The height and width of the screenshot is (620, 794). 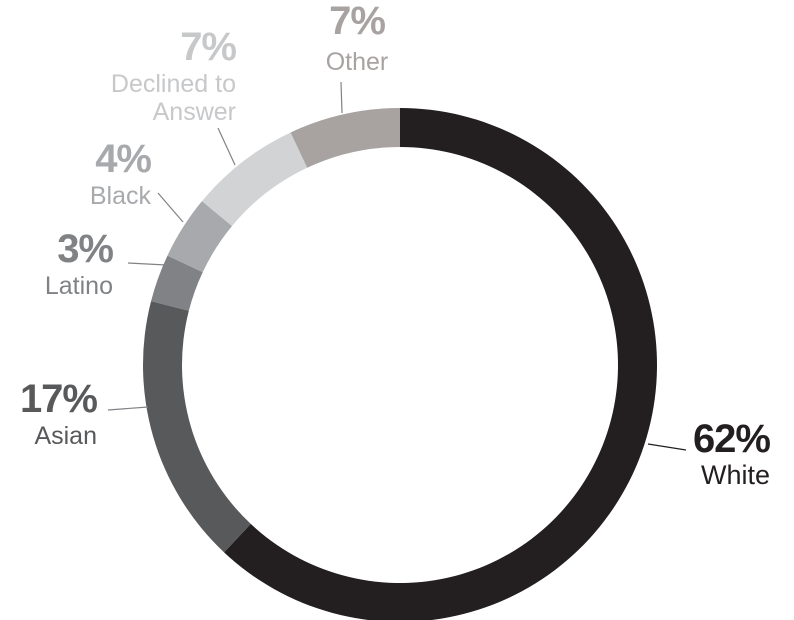 I want to click on category-label-declined-line-2: Answer, so click(x=194, y=112).